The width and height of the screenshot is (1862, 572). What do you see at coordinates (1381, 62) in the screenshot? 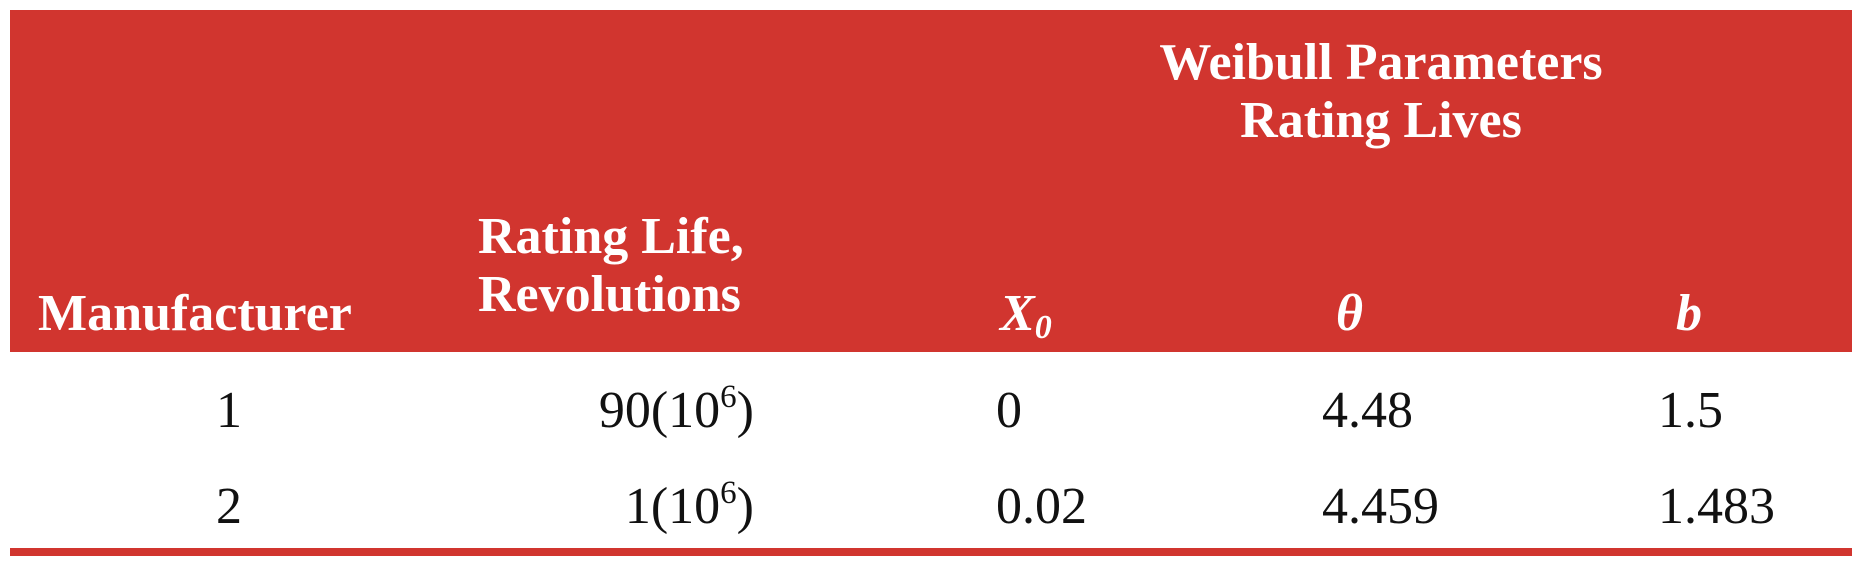
I see `group-header-line-1: Weibull Parameters` at bounding box center [1381, 62].